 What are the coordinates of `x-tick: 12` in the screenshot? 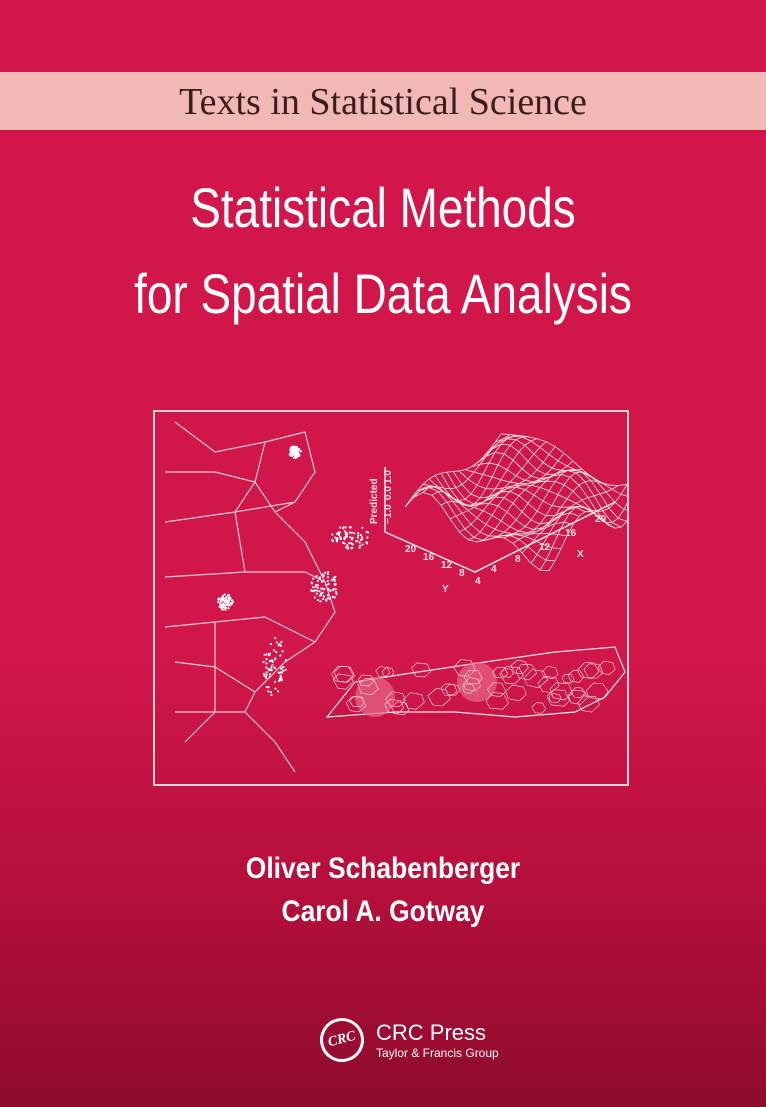 It's located at (545, 547).